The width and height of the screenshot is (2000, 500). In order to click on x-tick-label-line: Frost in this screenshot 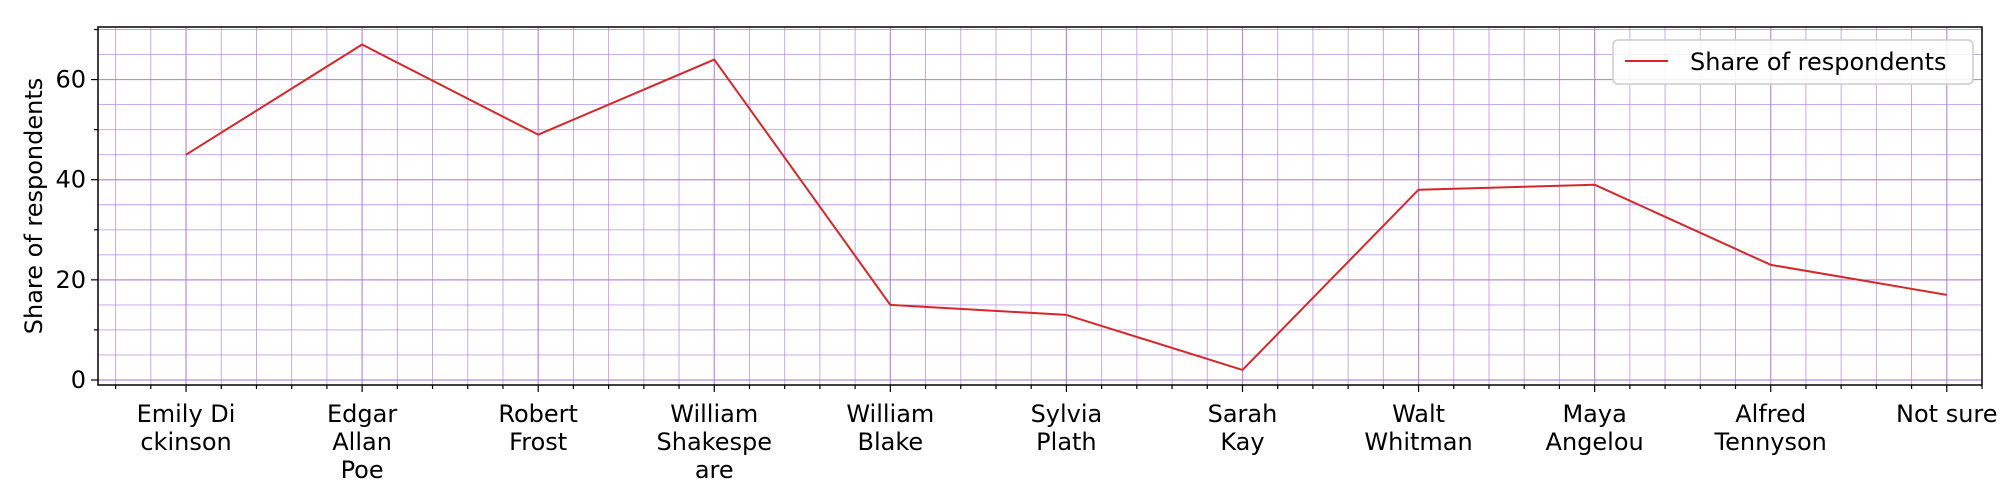, I will do `click(538, 442)`.